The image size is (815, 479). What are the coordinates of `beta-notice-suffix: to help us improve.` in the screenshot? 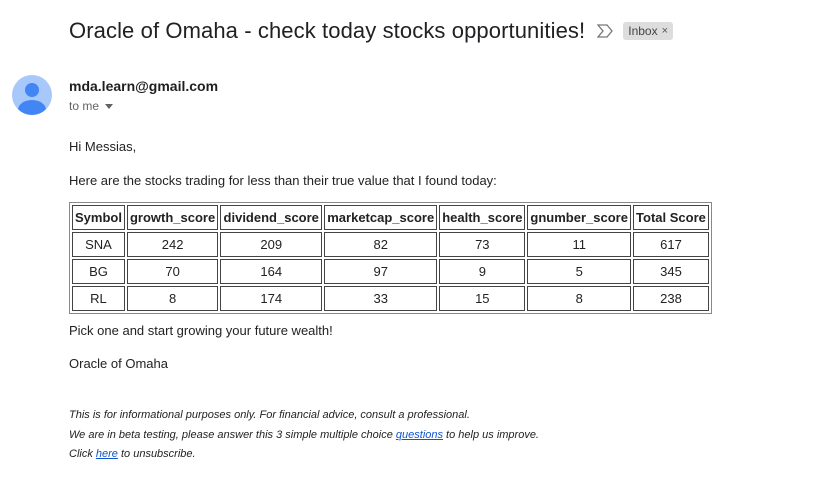 It's located at (491, 435).